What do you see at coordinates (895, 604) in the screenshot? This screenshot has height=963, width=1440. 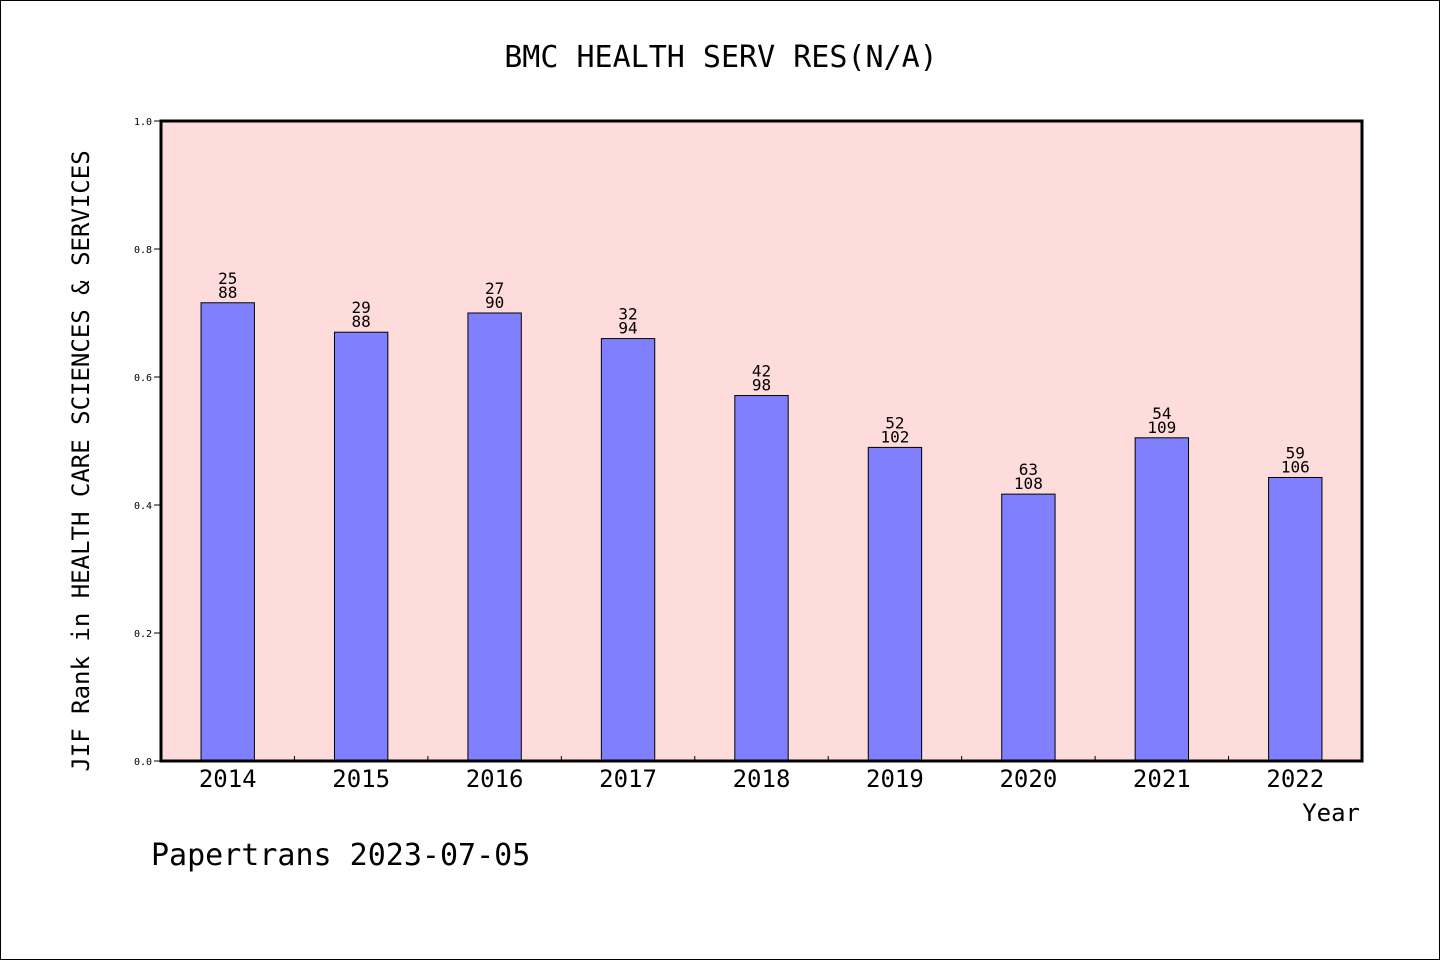 I see `bar-2019` at bounding box center [895, 604].